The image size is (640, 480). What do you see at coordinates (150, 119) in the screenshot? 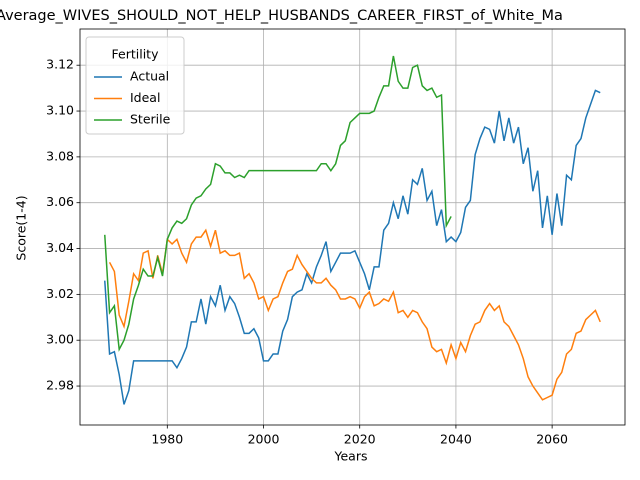
I see `legend-label: Sterile` at bounding box center [150, 119].